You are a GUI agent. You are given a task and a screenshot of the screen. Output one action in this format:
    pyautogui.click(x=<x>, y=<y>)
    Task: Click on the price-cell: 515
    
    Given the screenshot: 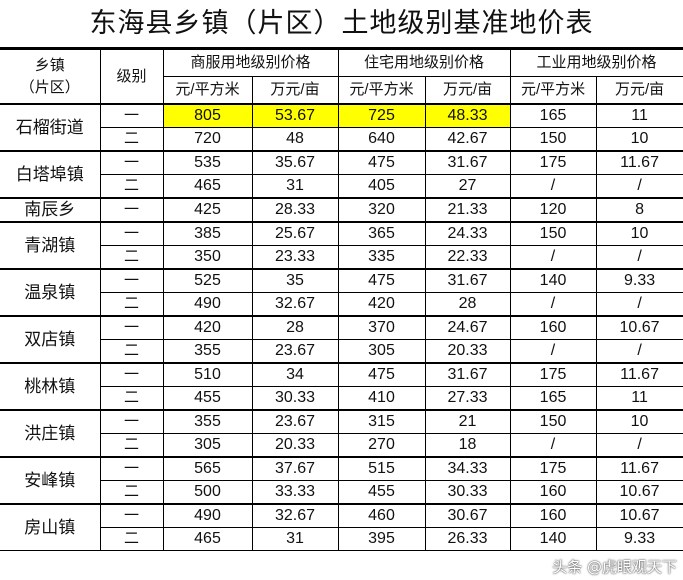 What is the action you would take?
    pyautogui.click(x=381, y=468)
    